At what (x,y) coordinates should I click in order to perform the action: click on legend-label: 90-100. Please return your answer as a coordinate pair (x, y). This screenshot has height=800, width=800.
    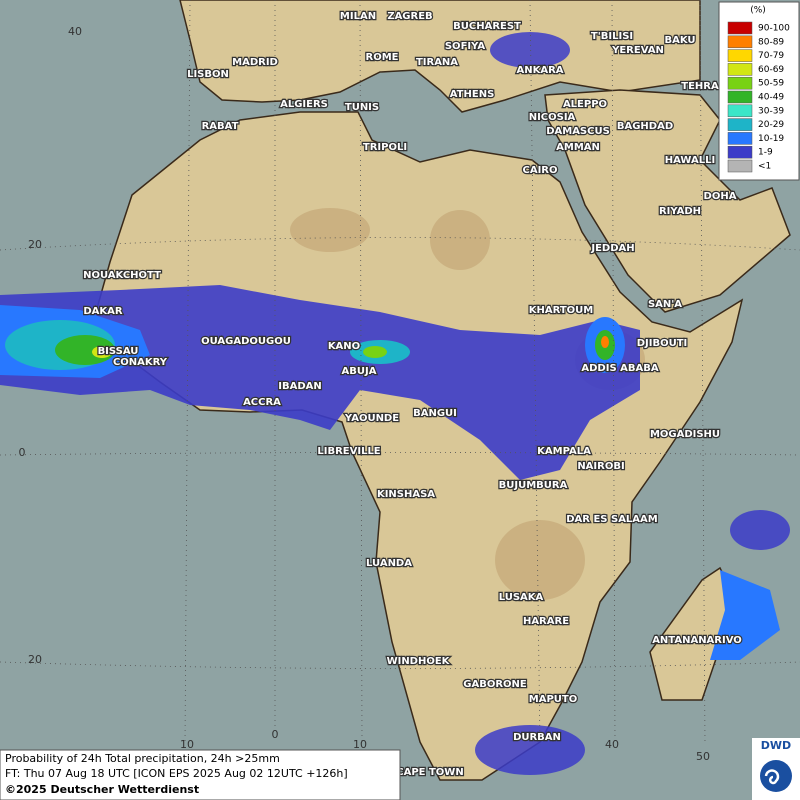
    Looking at the image, I should click on (774, 29).